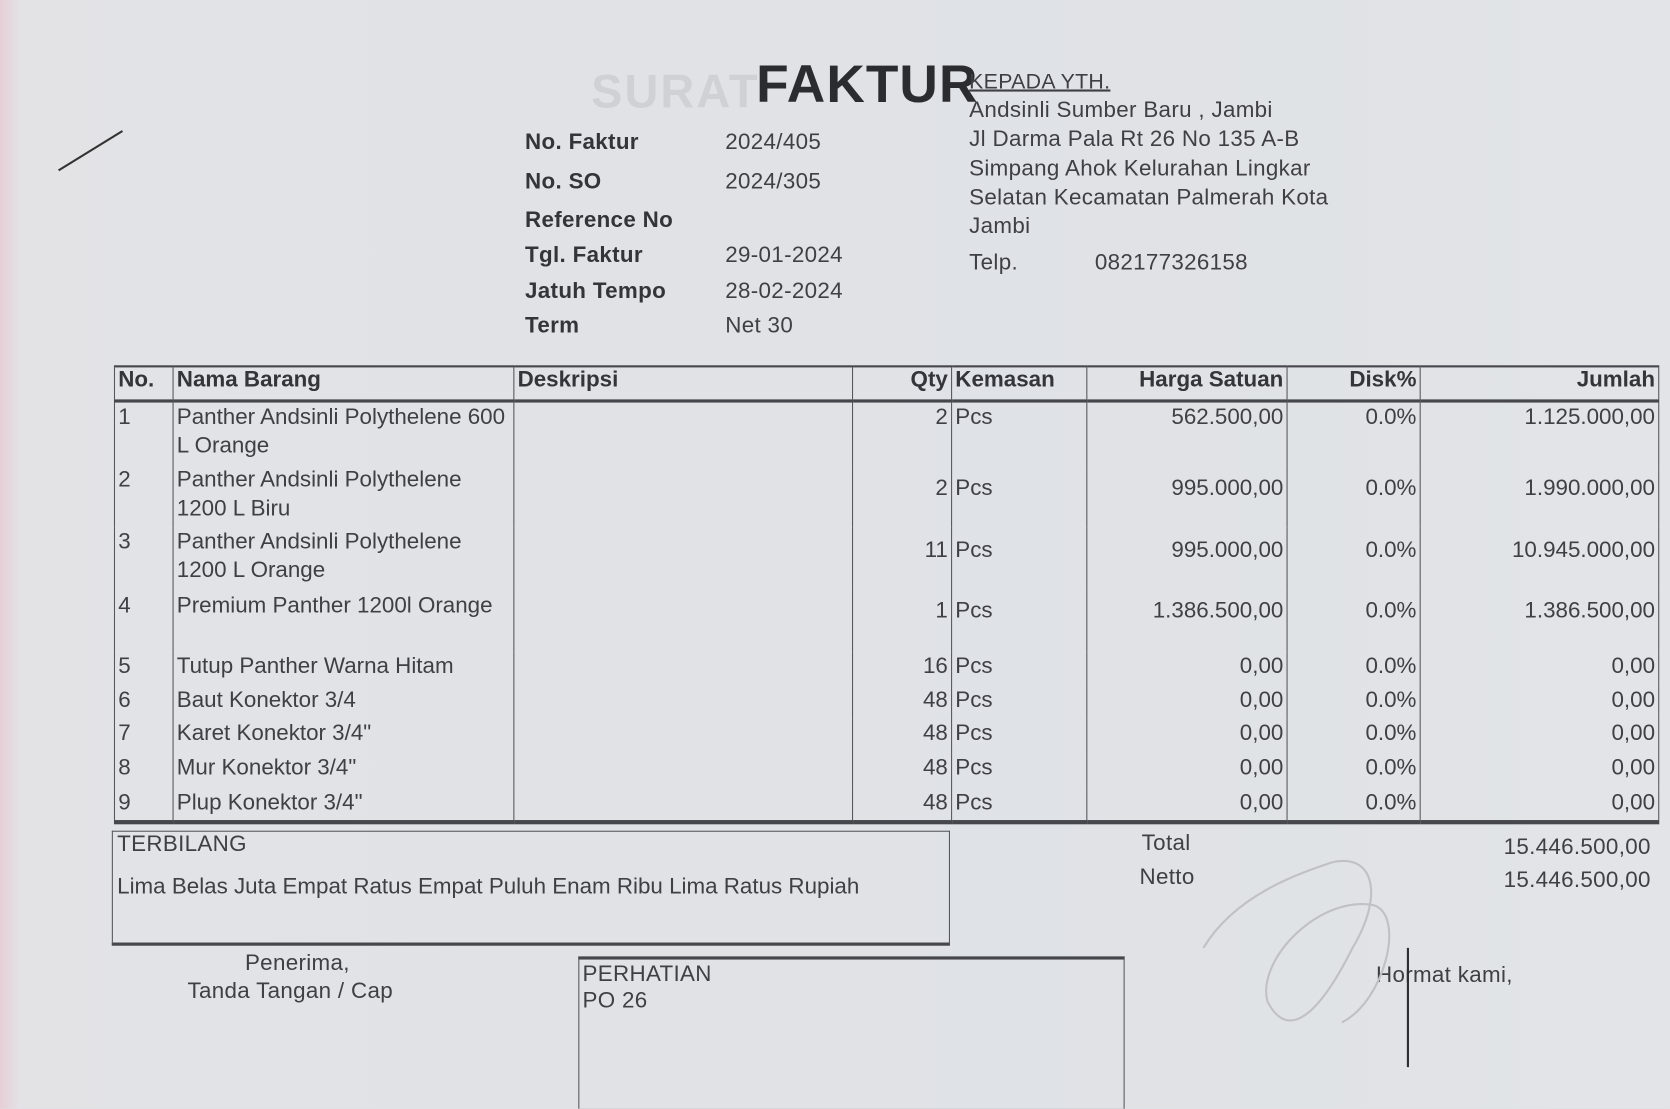  What do you see at coordinates (773, 181) in the screenshot?
I see `meta-value: 2024/305` at bounding box center [773, 181].